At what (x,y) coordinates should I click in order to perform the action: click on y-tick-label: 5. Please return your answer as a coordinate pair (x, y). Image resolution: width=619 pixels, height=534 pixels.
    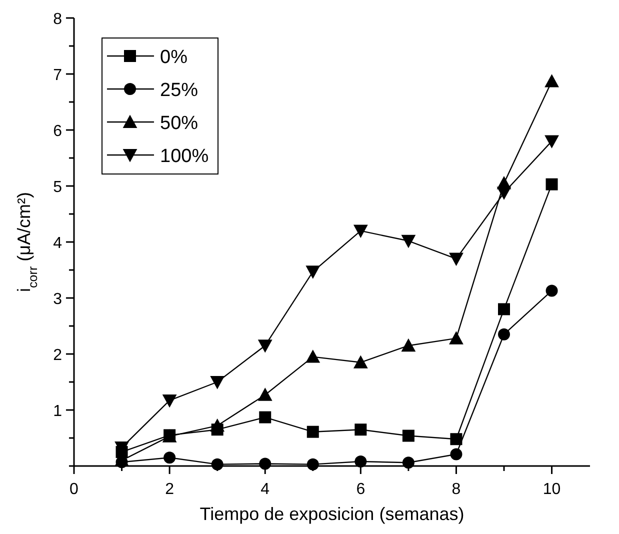
    Looking at the image, I should click on (57, 187).